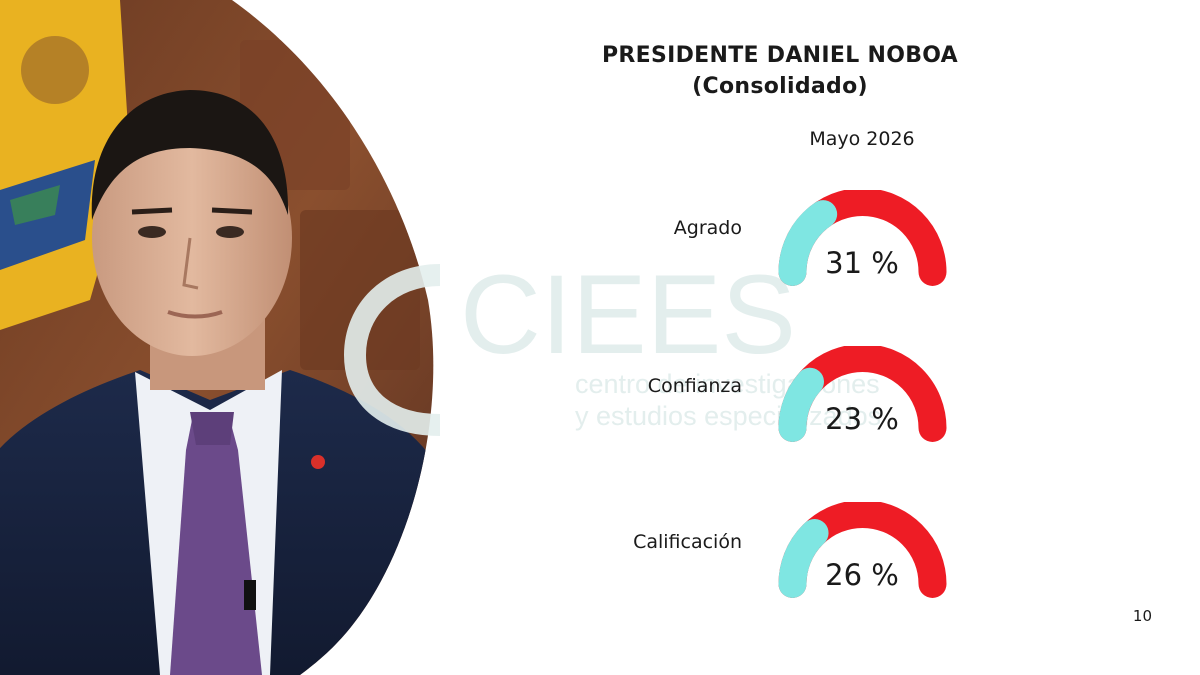  Describe the element at coordinates (707, 228) in the screenshot. I see `gauge-label-agrado: Agrado` at that location.